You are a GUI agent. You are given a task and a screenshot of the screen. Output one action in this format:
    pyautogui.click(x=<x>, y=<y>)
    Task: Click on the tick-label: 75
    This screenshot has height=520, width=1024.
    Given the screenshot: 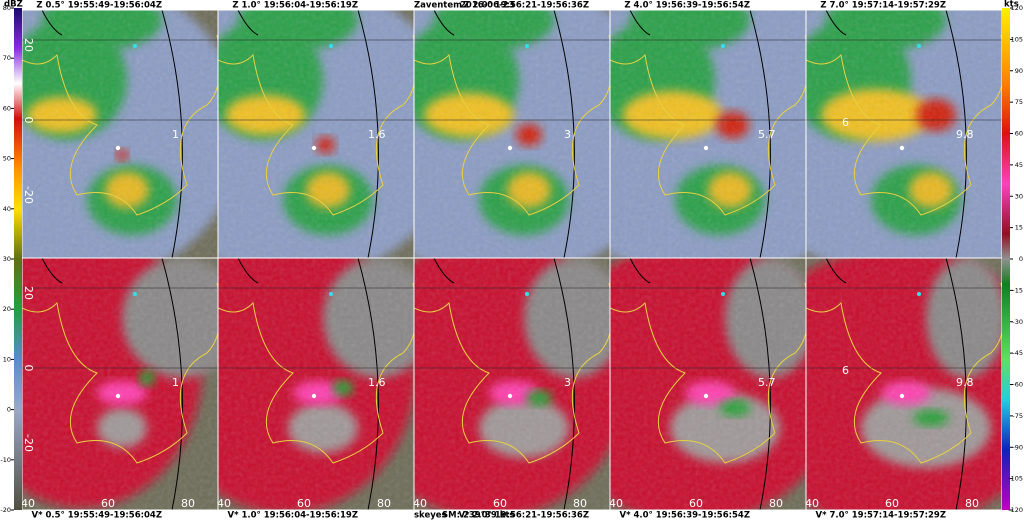 What is the action you would take?
    pyautogui.click(x=1019, y=102)
    